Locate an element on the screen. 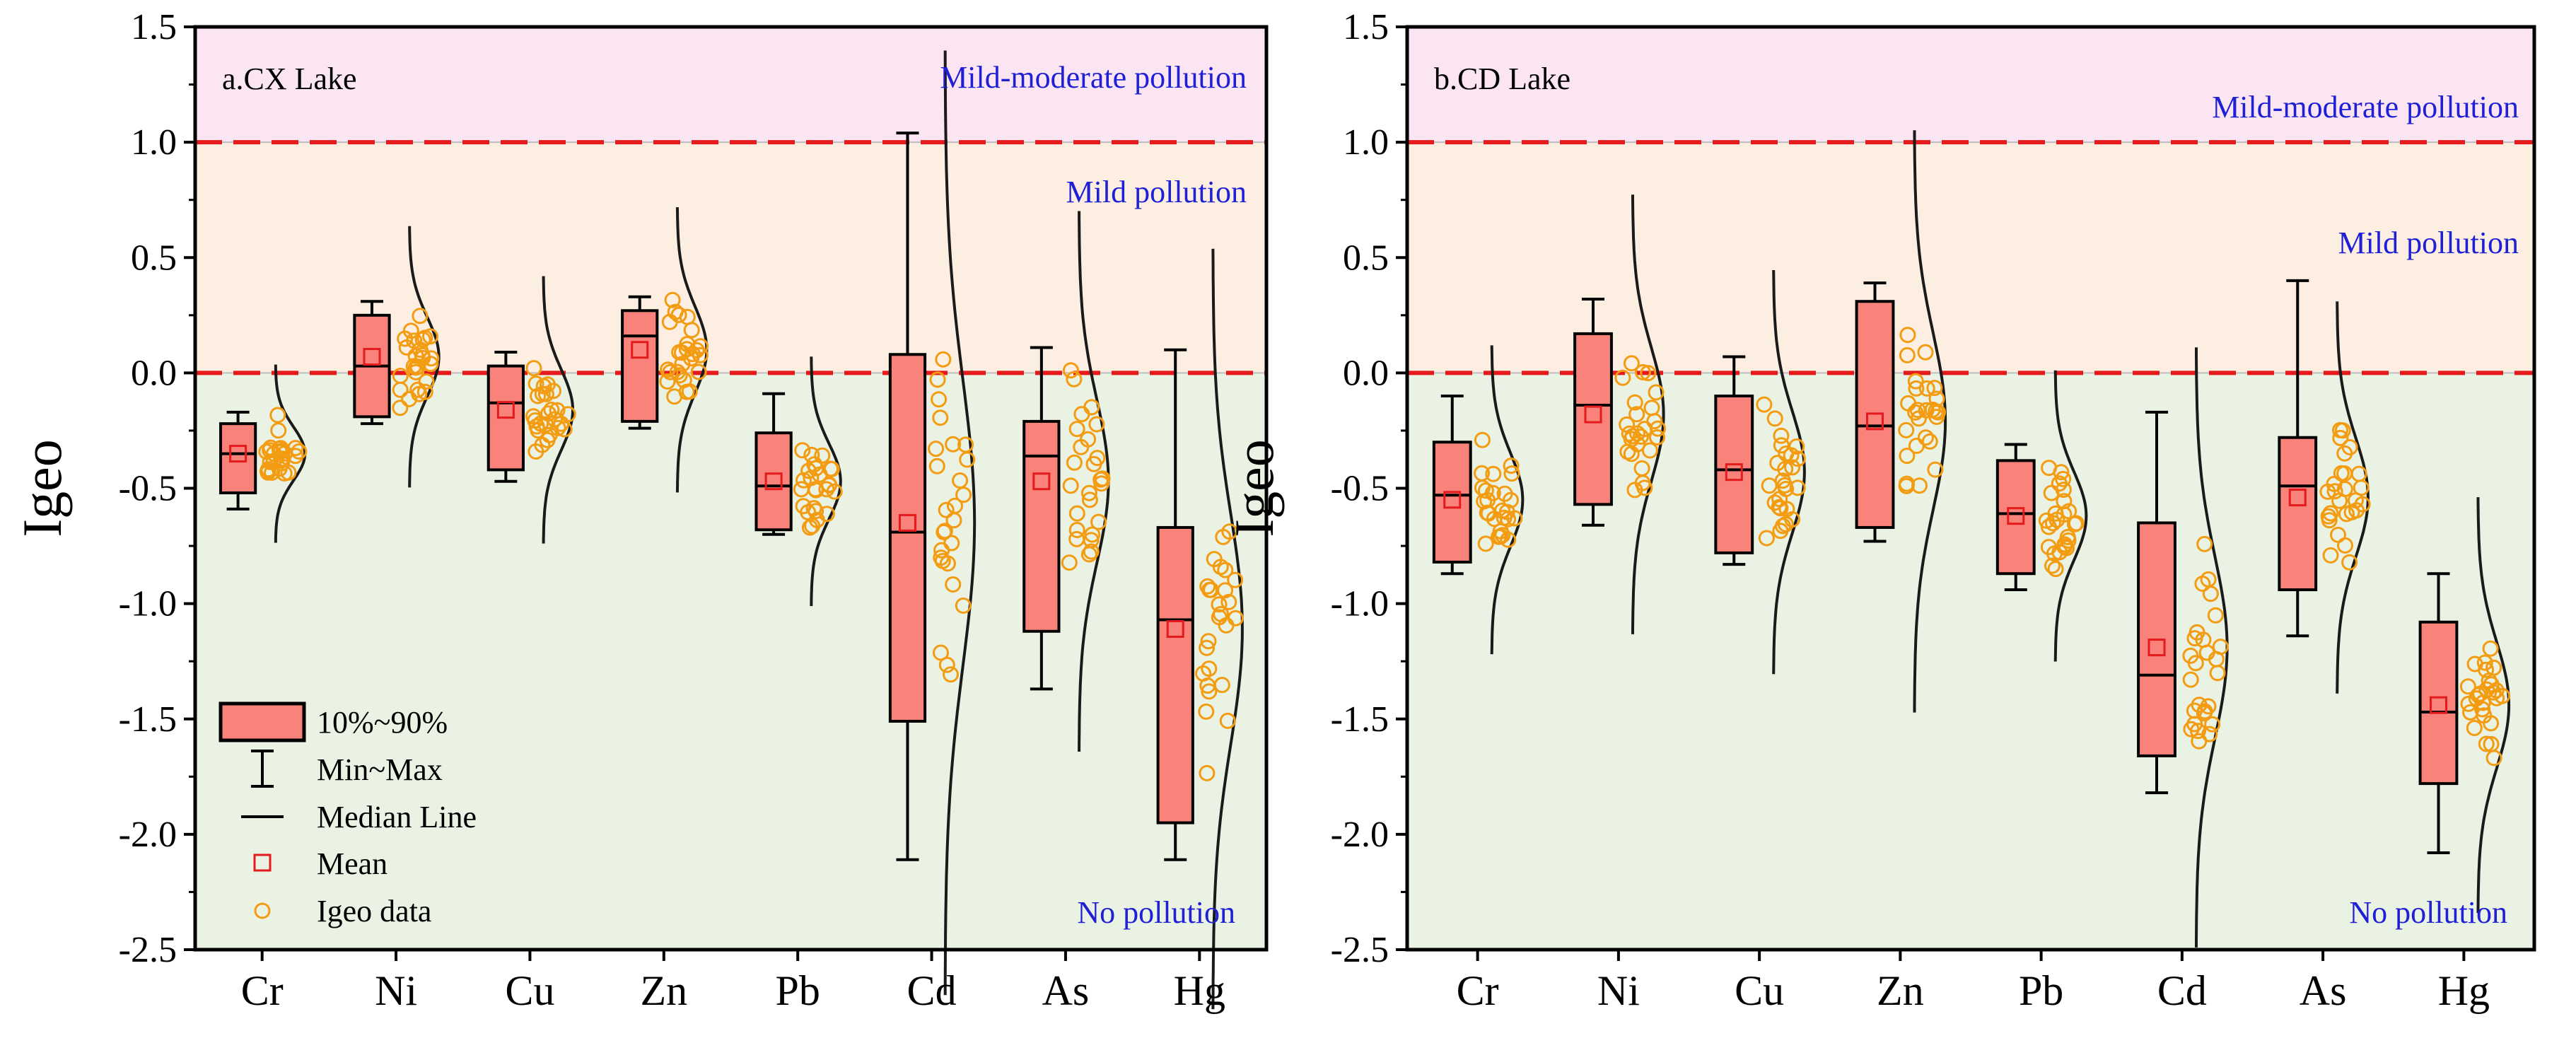 Image resolution: width=2576 pixels, height=1043 pixels. box-group-cr is located at coordinates (263, 453).